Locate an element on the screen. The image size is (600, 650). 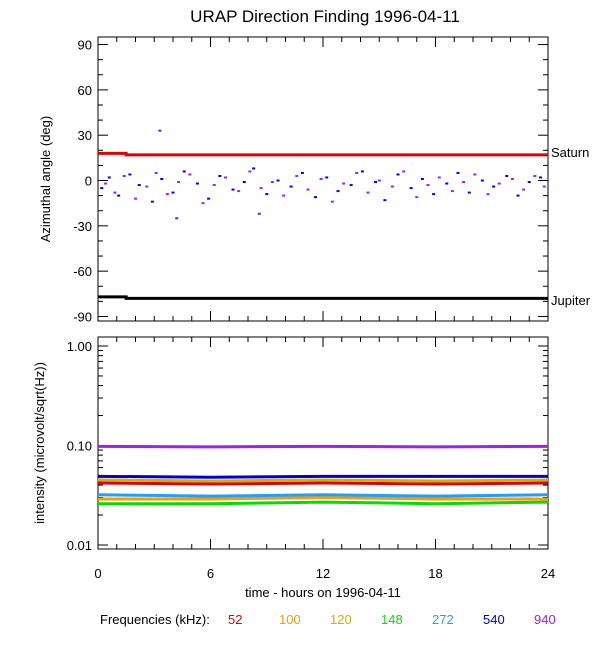
bottom-xlabel: time - hours on 1996-04-11 is located at coordinates (323, 592).